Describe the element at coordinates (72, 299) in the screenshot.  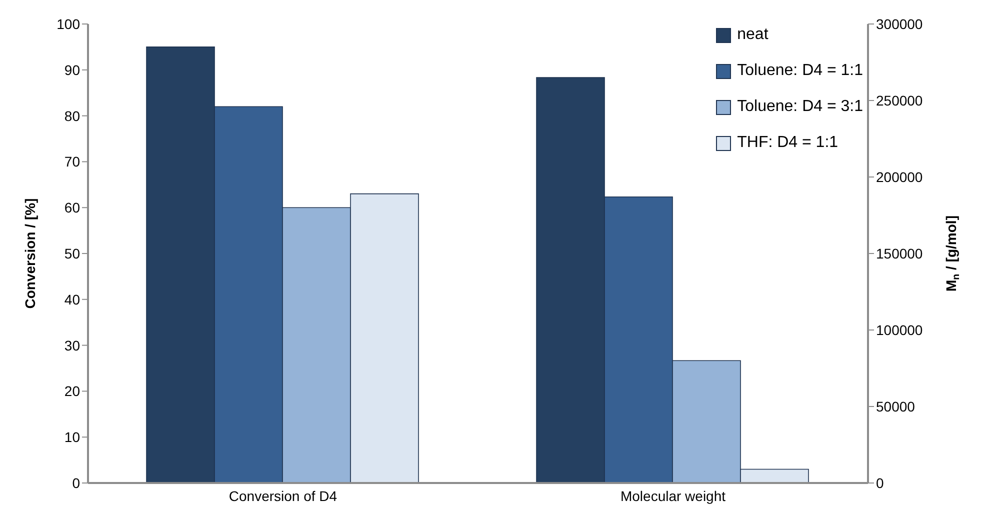
I see `y-tick-label: 40` at that location.